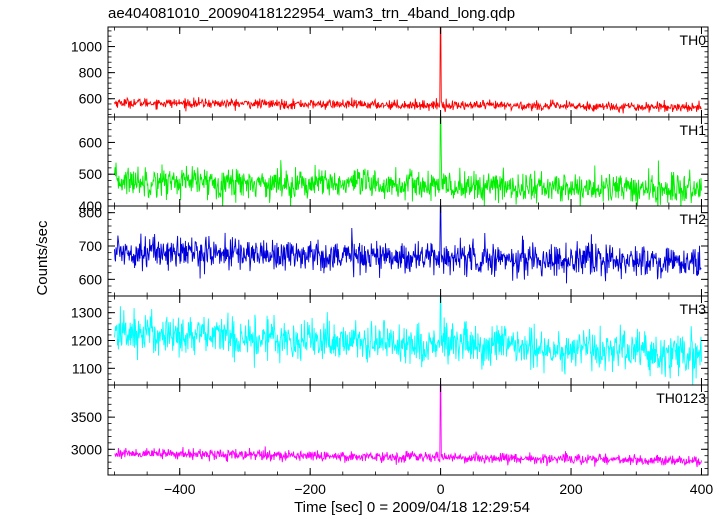 The image size is (724, 516). I want to click on series-line-th2, so click(408, 245).